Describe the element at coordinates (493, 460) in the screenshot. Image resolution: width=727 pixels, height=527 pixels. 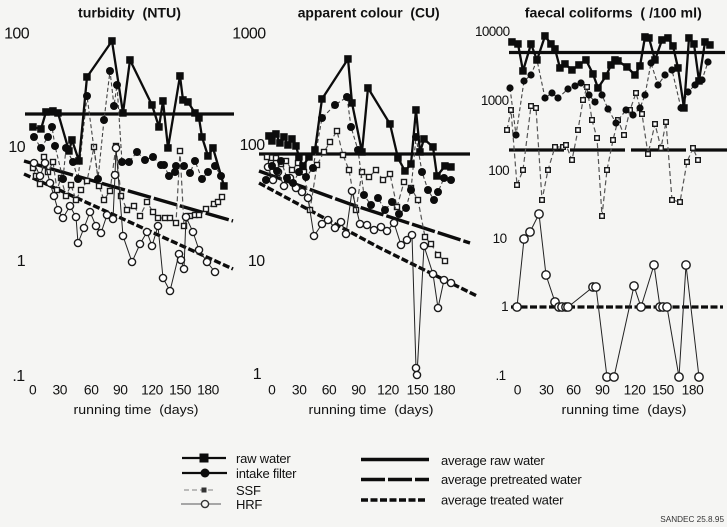
I see `svg-text: average raw water` at that location.